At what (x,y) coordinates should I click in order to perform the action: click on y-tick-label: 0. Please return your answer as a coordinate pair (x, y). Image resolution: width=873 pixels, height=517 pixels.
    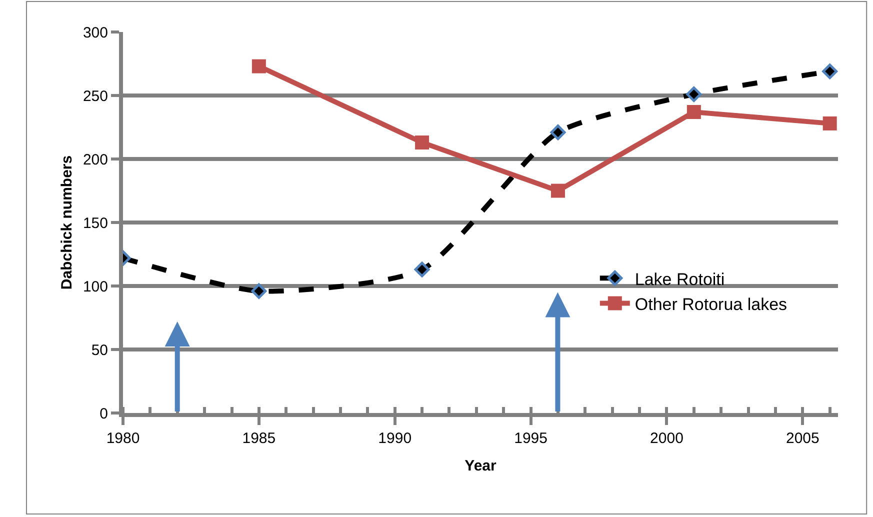
    Looking at the image, I should click on (104, 413).